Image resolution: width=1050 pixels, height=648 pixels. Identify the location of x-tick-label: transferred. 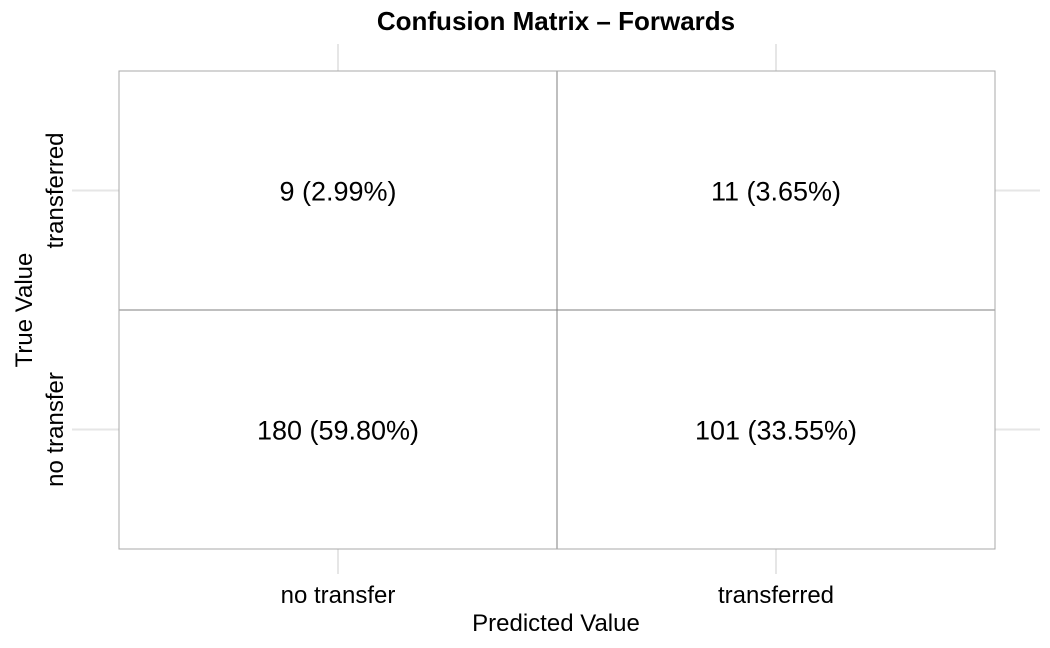
(776, 595).